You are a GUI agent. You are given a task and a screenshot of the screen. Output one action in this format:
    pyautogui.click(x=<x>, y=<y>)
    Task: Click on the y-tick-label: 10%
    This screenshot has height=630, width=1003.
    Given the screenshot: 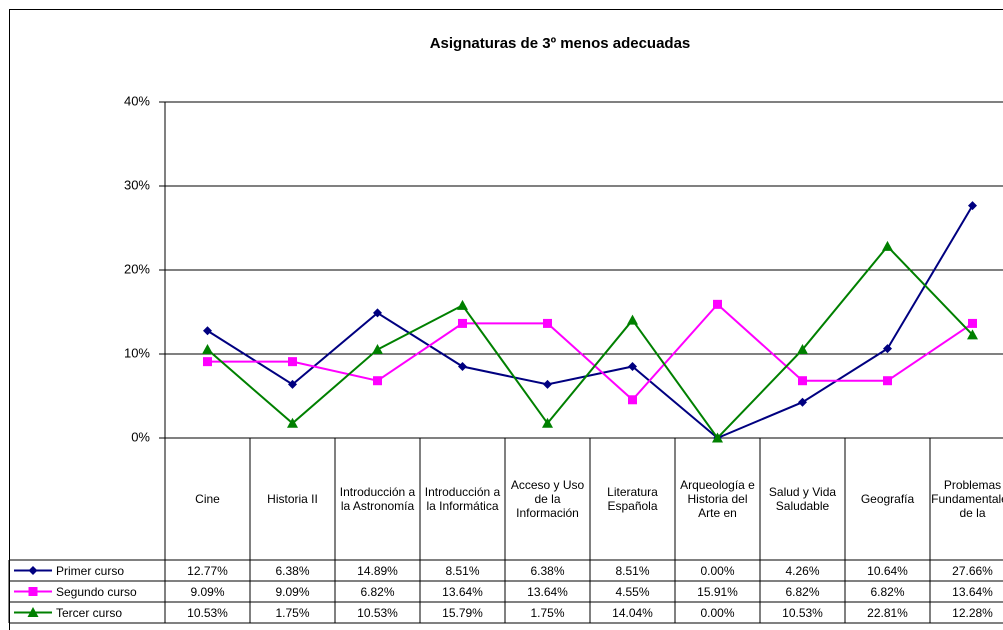 What is the action you would take?
    pyautogui.click(x=137, y=352)
    